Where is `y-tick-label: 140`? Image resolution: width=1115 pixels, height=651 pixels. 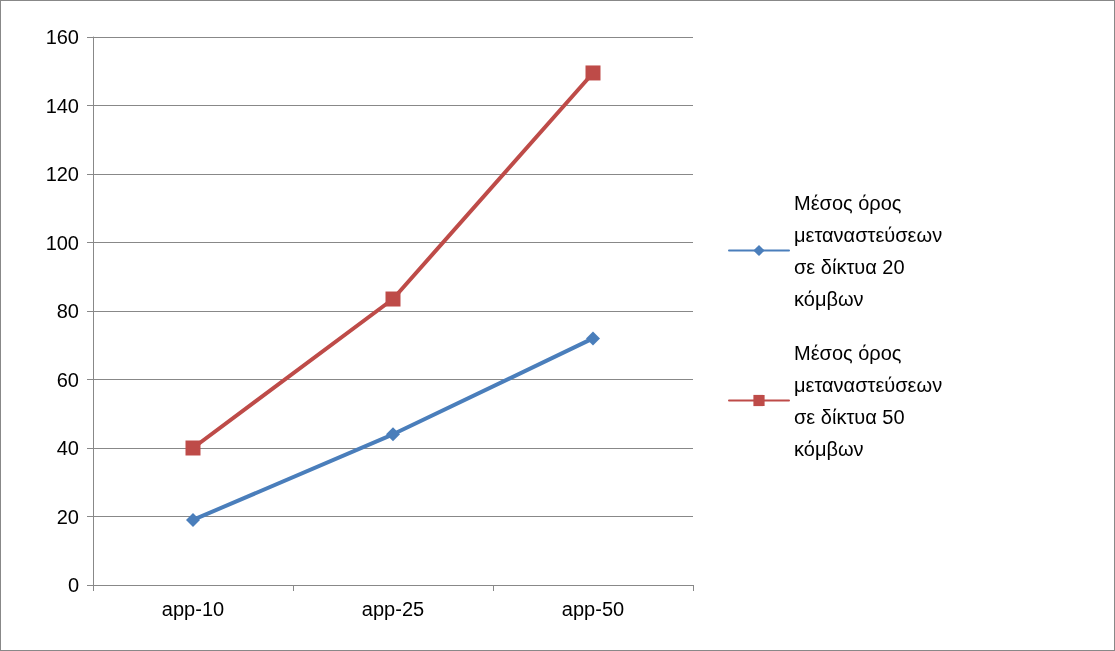
y-tick-label: 140 is located at coordinates (62, 105).